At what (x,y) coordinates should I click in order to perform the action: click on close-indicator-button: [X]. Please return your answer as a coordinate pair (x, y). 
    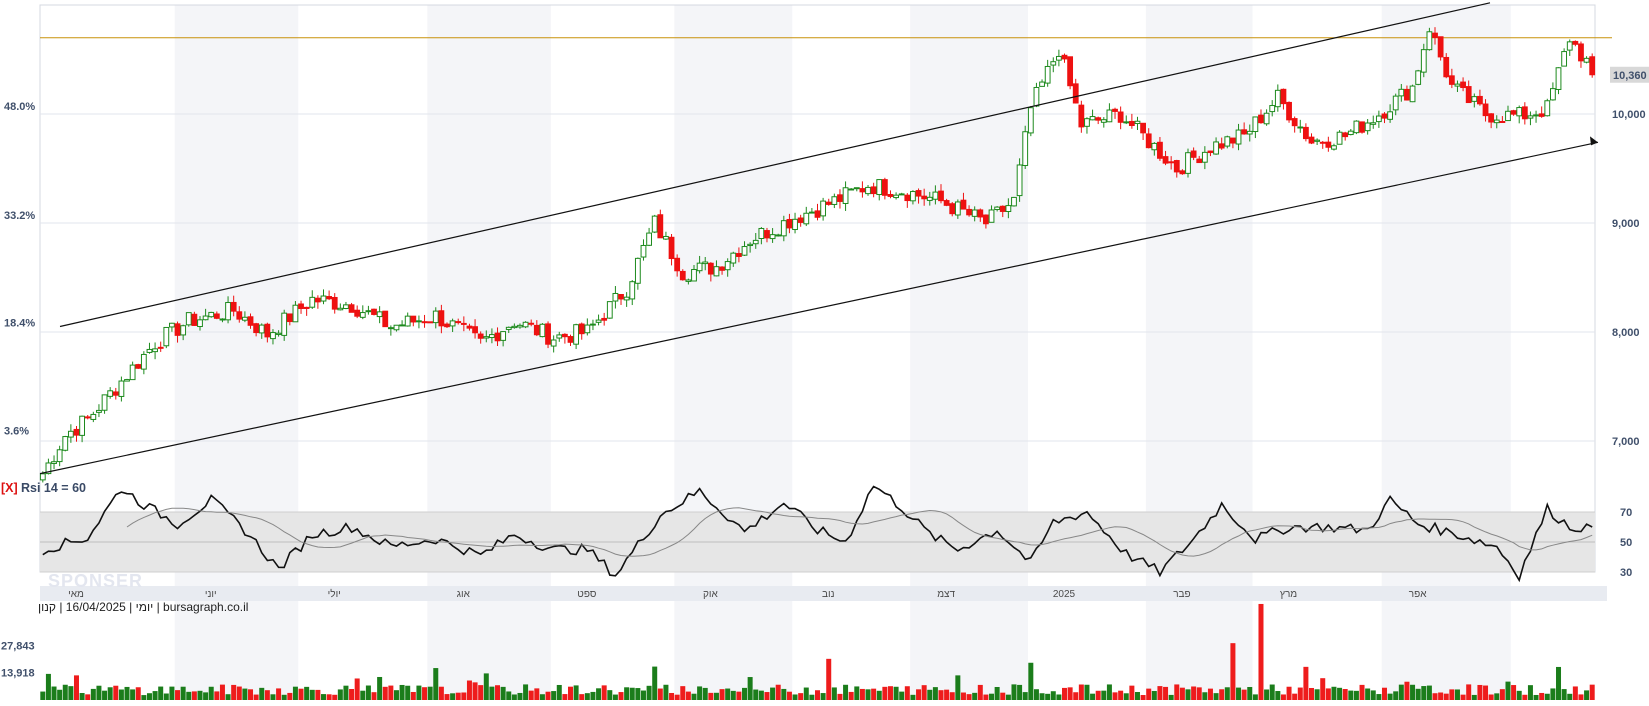
    Looking at the image, I should click on (9, 488).